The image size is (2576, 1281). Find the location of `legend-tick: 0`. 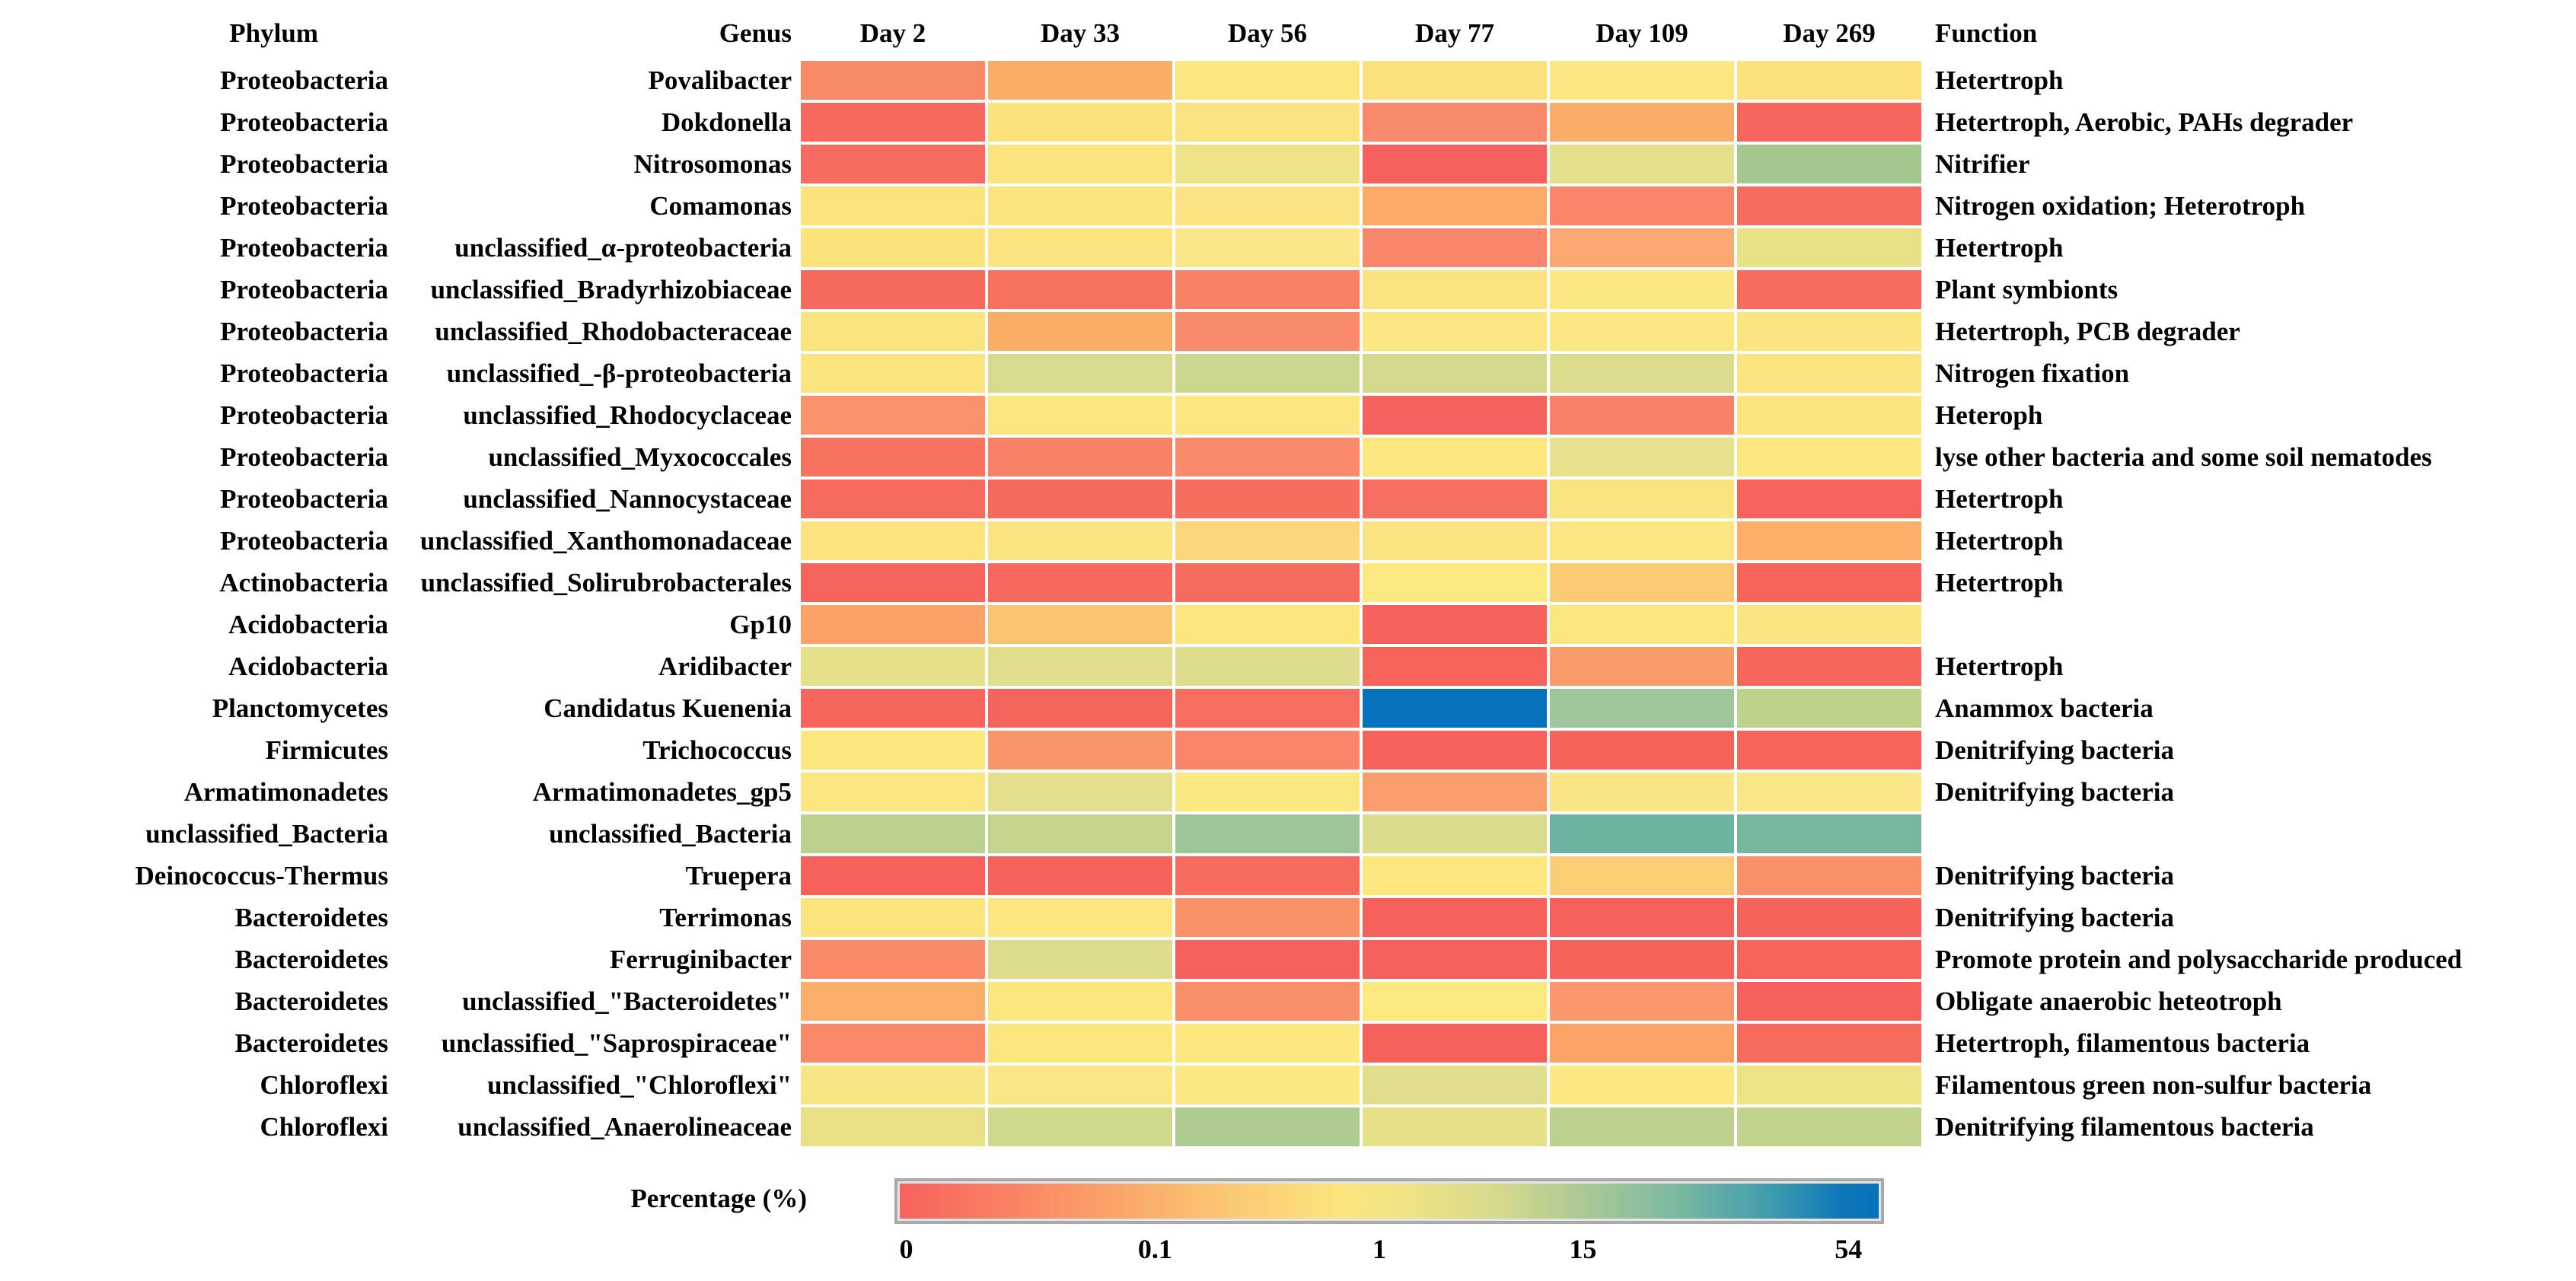

legend-tick: 0 is located at coordinates (906, 1249).